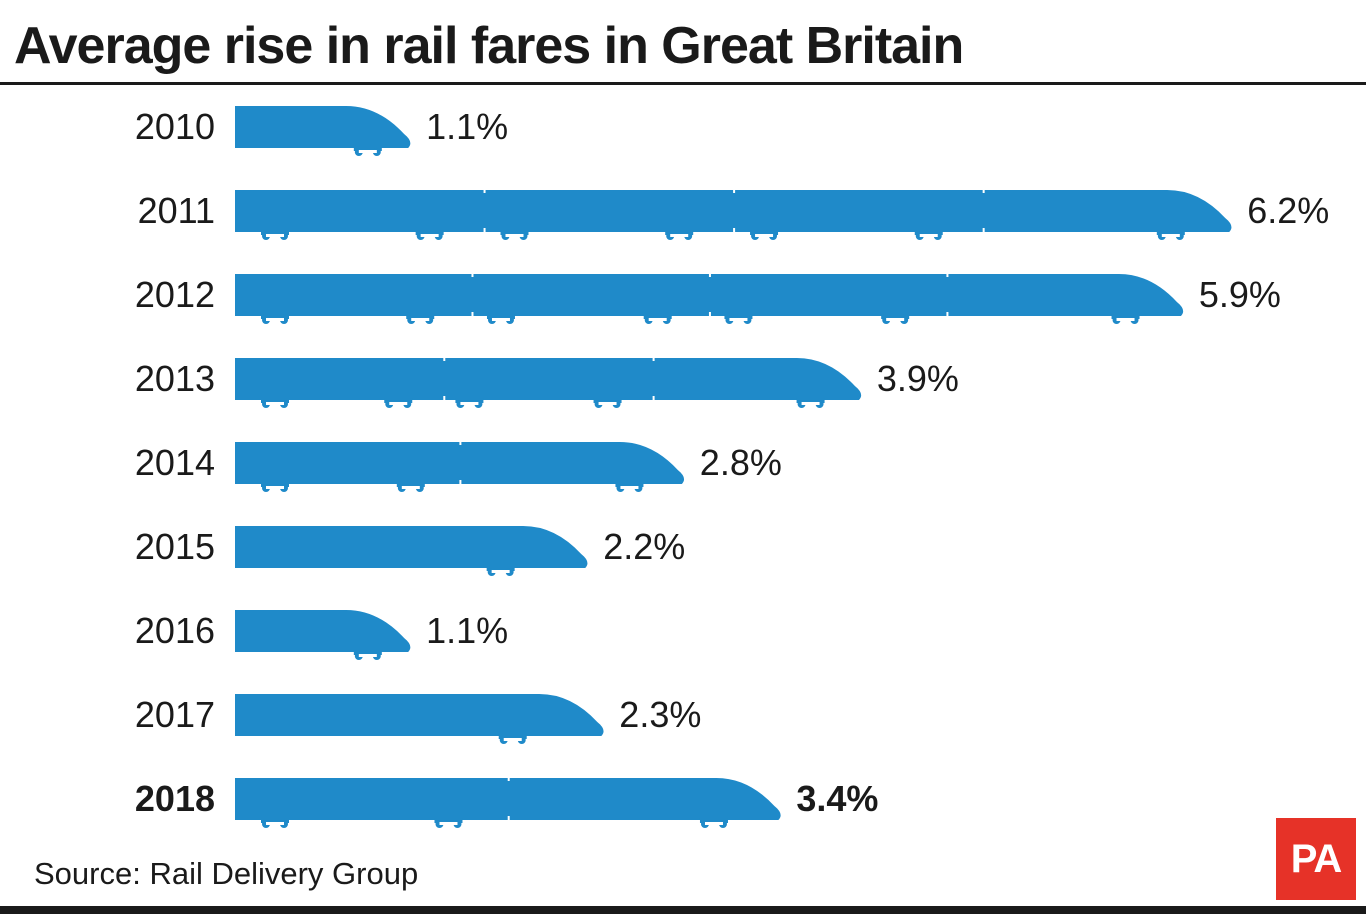  What do you see at coordinates (683, 83) in the screenshot?
I see `title-rule` at bounding box center [683, 83].